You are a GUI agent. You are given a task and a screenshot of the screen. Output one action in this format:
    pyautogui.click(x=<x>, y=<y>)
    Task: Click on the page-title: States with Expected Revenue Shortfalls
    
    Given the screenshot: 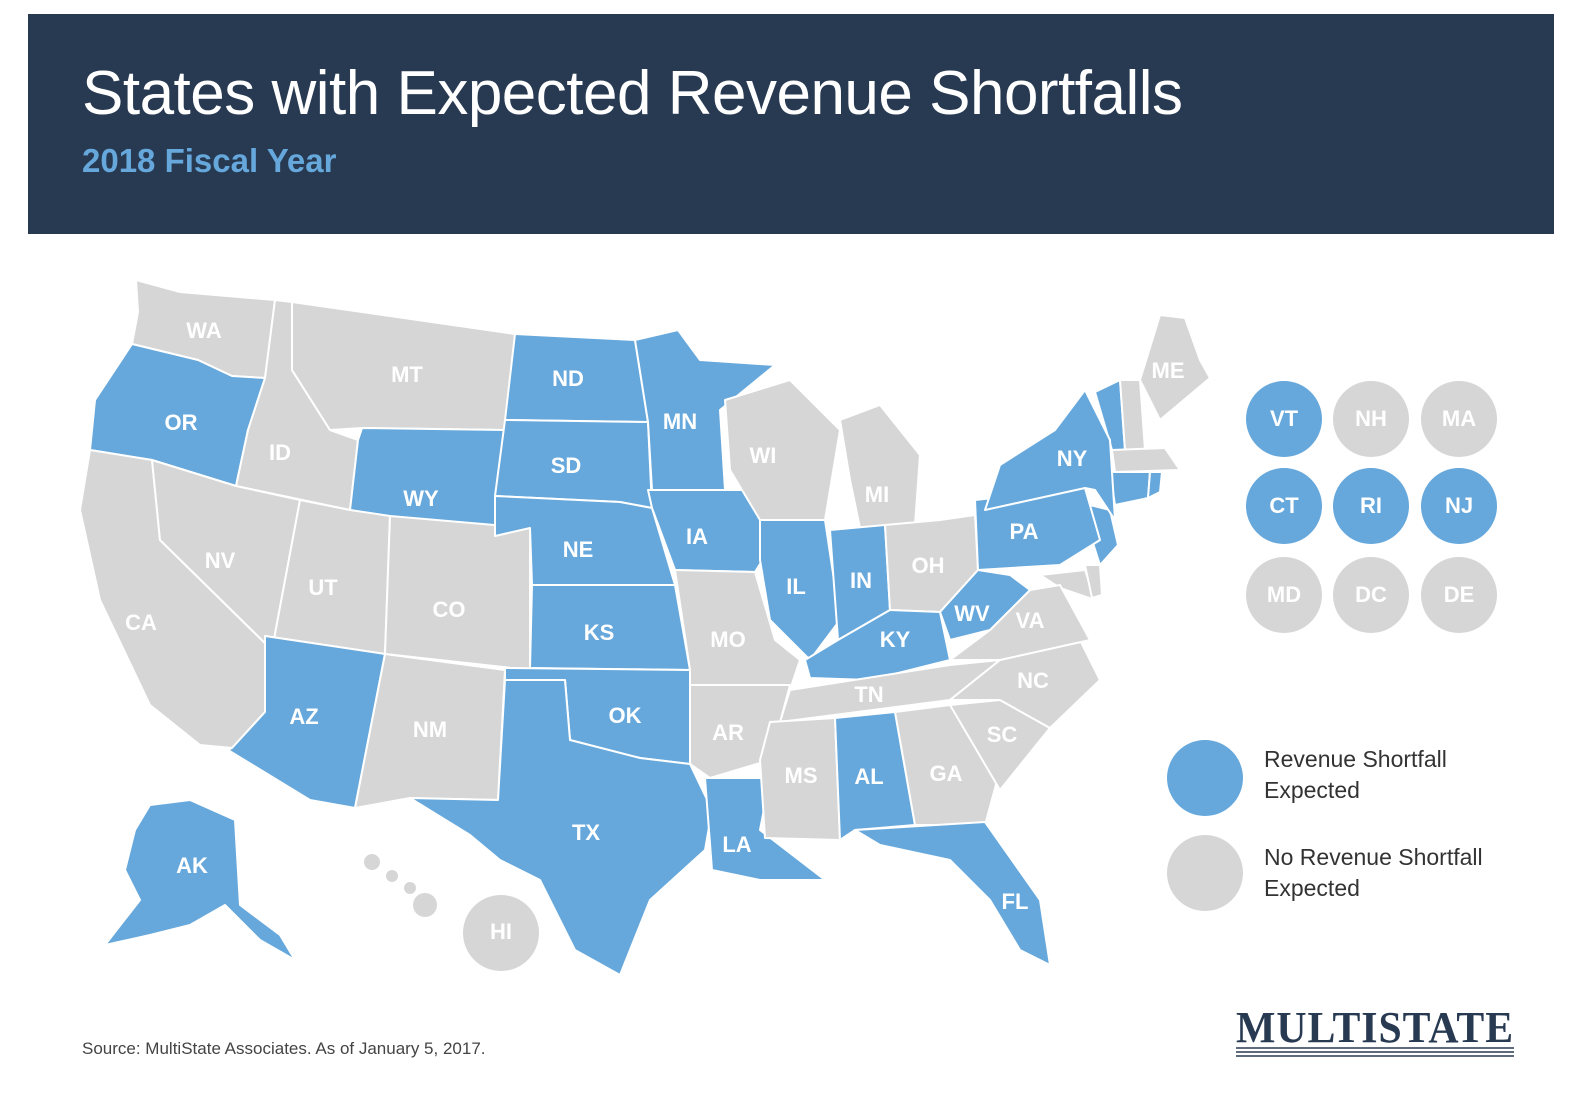 What is the action you would take?
    pyautogui.click(x=632, y=93)
    